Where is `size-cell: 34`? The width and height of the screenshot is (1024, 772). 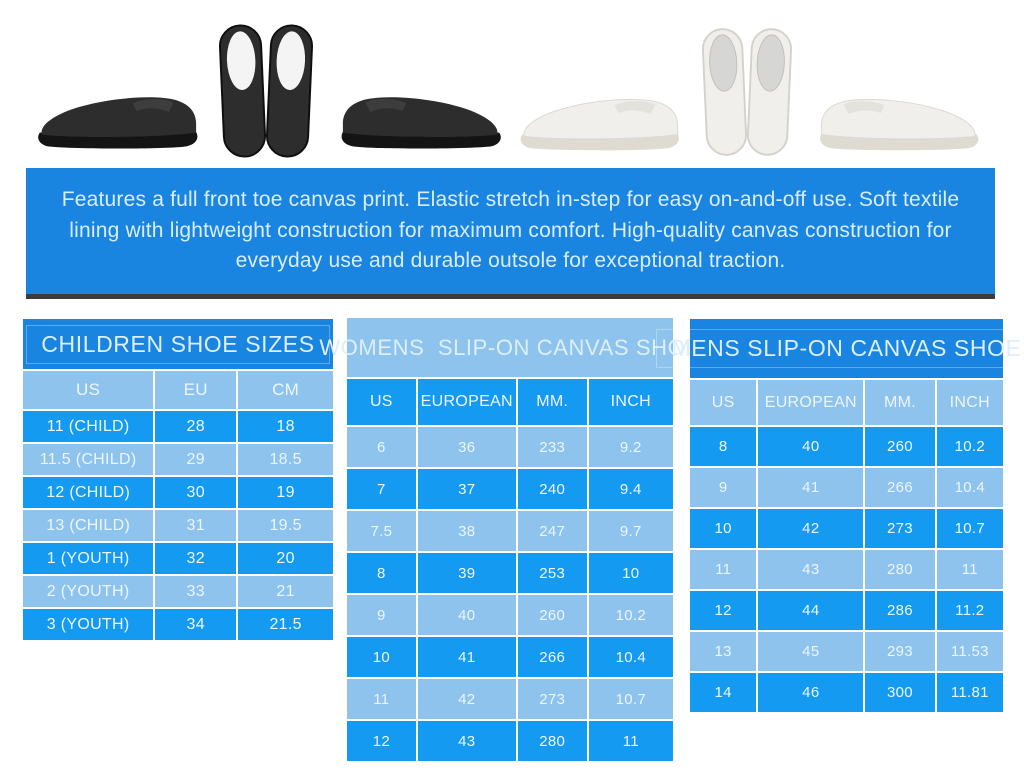 size-cell: 34 is located at coordinates (196, 624).